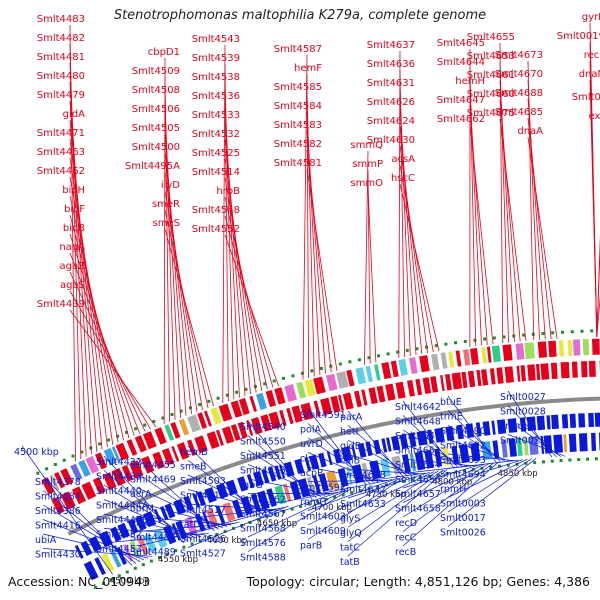  What do you see at coordinates (452, 483) in the screenshot?
I see `ruler-label: 4800 kbp` at bounding box center [452, 483].